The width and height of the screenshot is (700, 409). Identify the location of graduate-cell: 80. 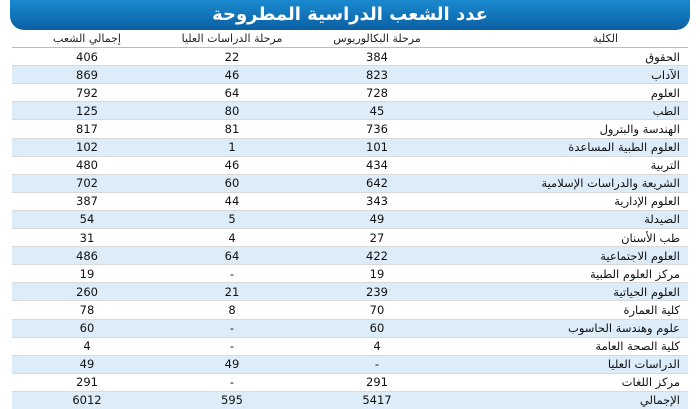
(232, 111).